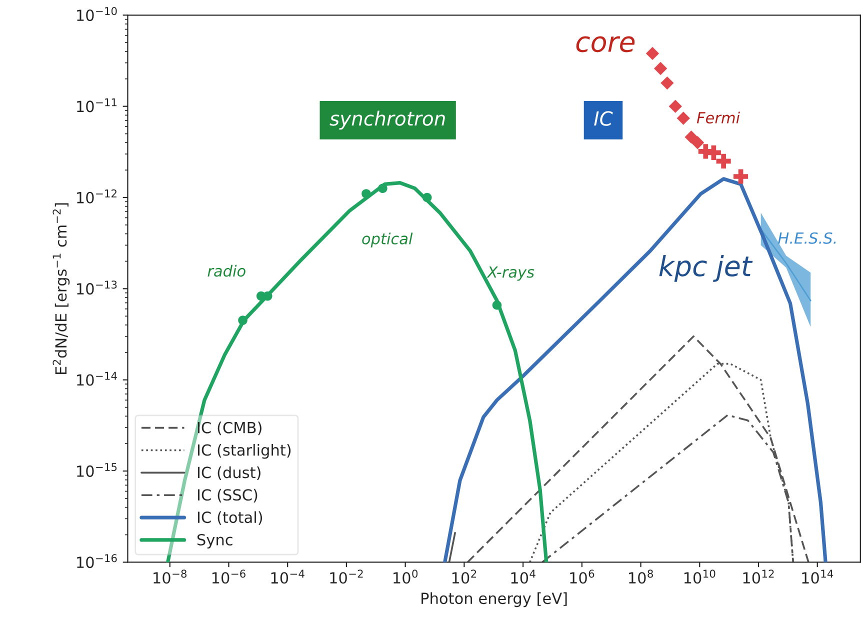  Describe the element at coordinates (97, 287) in the screenshot. I see `y-tick-label: 10$^{−13}$` at that location.